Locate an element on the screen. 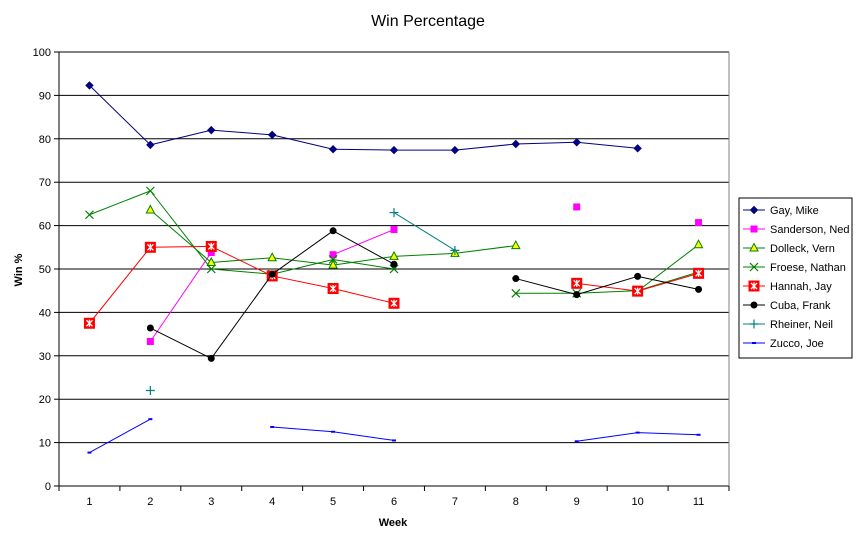  legend-label: Dolleck, Vern is located at coordinates (802, 249).